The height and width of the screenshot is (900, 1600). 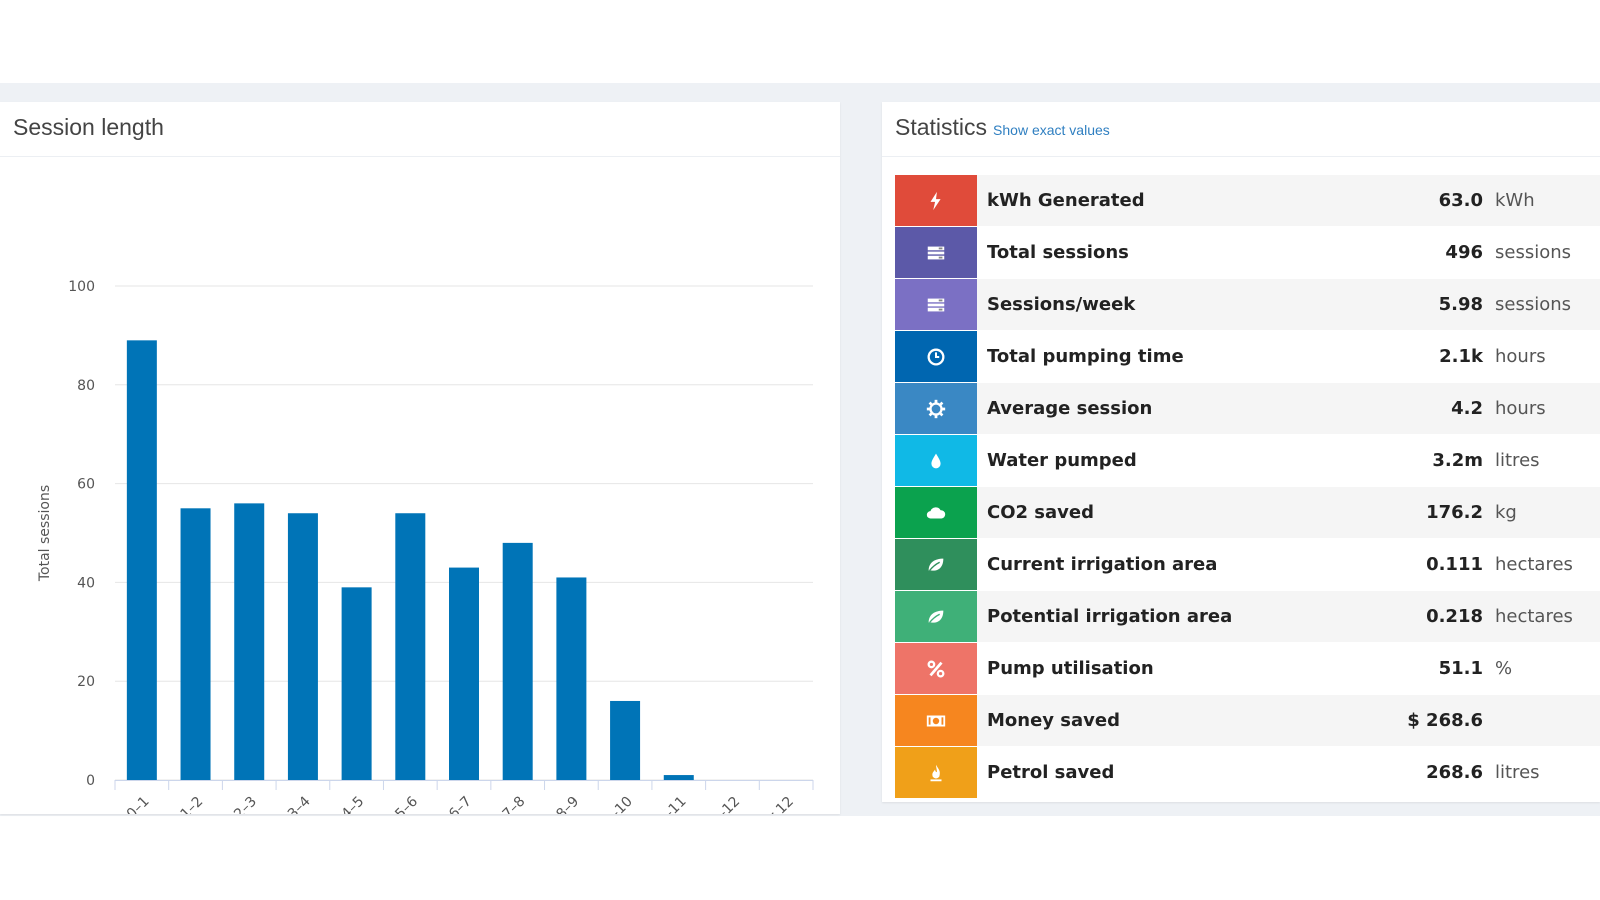 What do you see at coordinates (567, 804) in the screenshot?
I see `x-tick-label: 8–9` at bounding box center [567, 804].